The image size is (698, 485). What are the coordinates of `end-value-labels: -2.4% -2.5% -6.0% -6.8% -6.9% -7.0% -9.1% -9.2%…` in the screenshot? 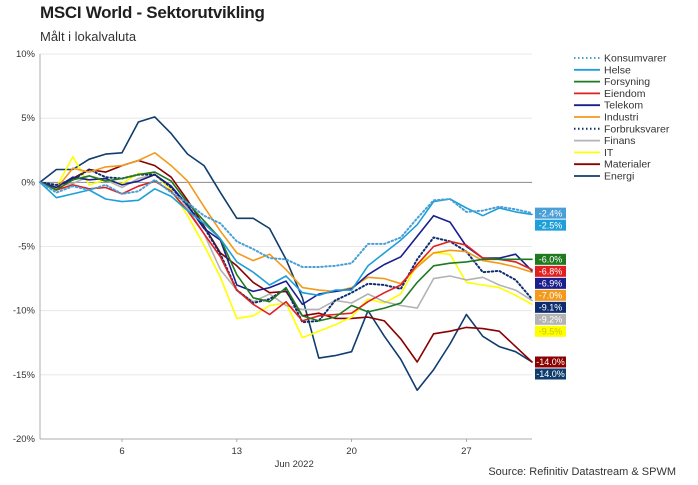 It's located at (550, 293).